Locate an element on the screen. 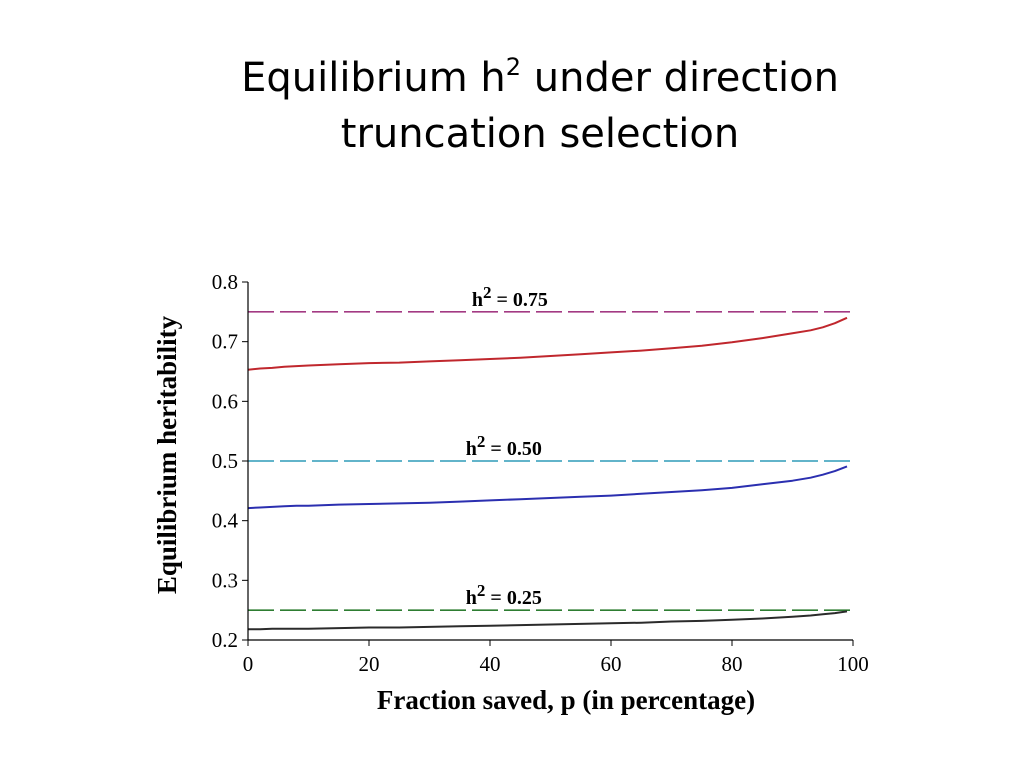  reference-line-label: h2 = 0.75 is located at coordinates (510, 297).